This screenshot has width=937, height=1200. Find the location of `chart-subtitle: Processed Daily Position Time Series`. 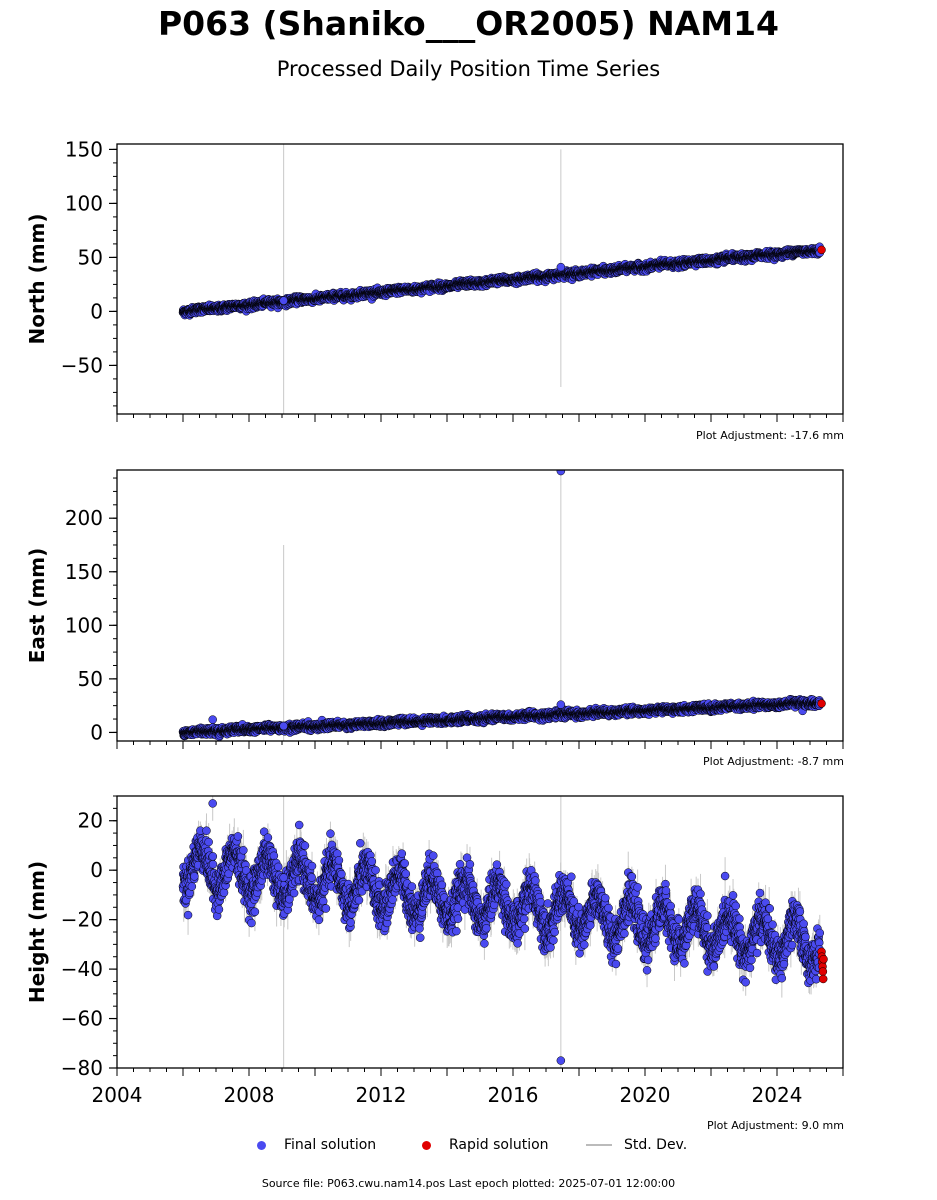

chart-subtitle: Processed Daily Position Time Series is located at coordinates (468, 69).